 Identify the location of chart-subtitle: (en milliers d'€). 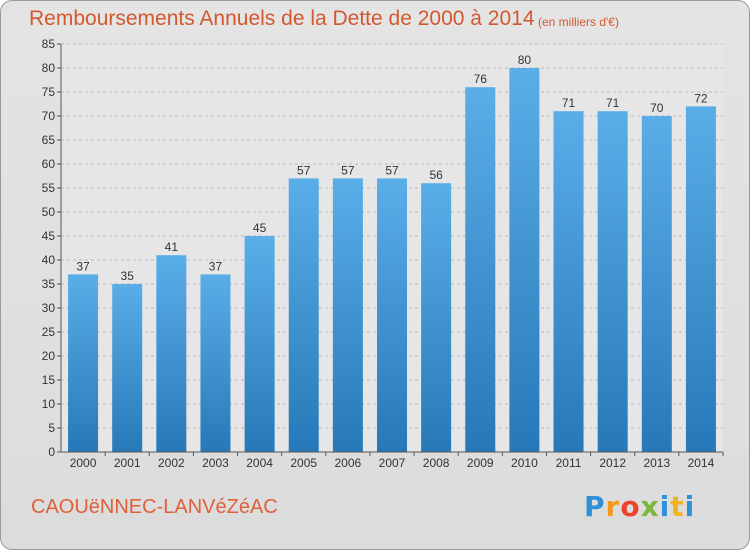
(578, 22).